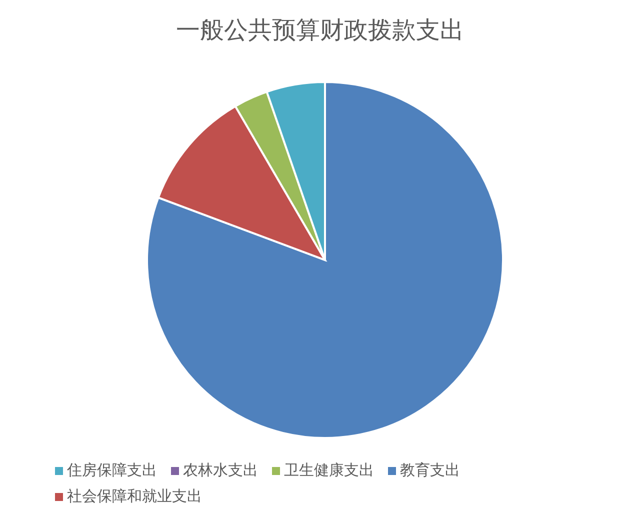  What do you see at coordinates (430, 470) in the screenshot?
I see `legend-label: 教育支出` at bounding box center [430, 470].